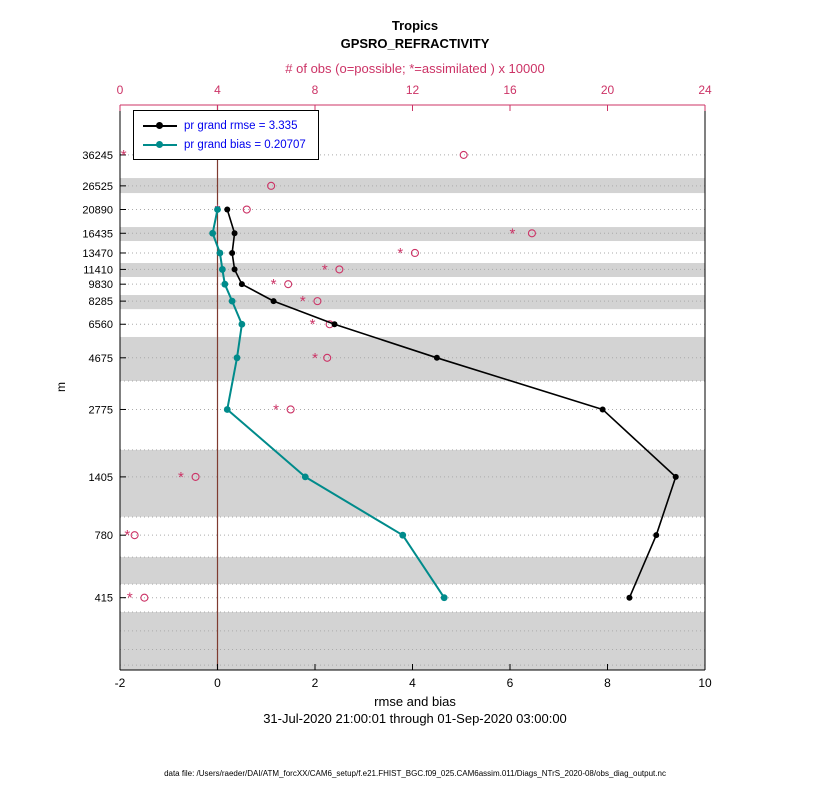 Image resolution: width=830 pixels, height=800 pixels. What do you see at coordinates (101, 478) in the screenshot?
I see `svg-text: 1405` at bounding box center [101, 478].